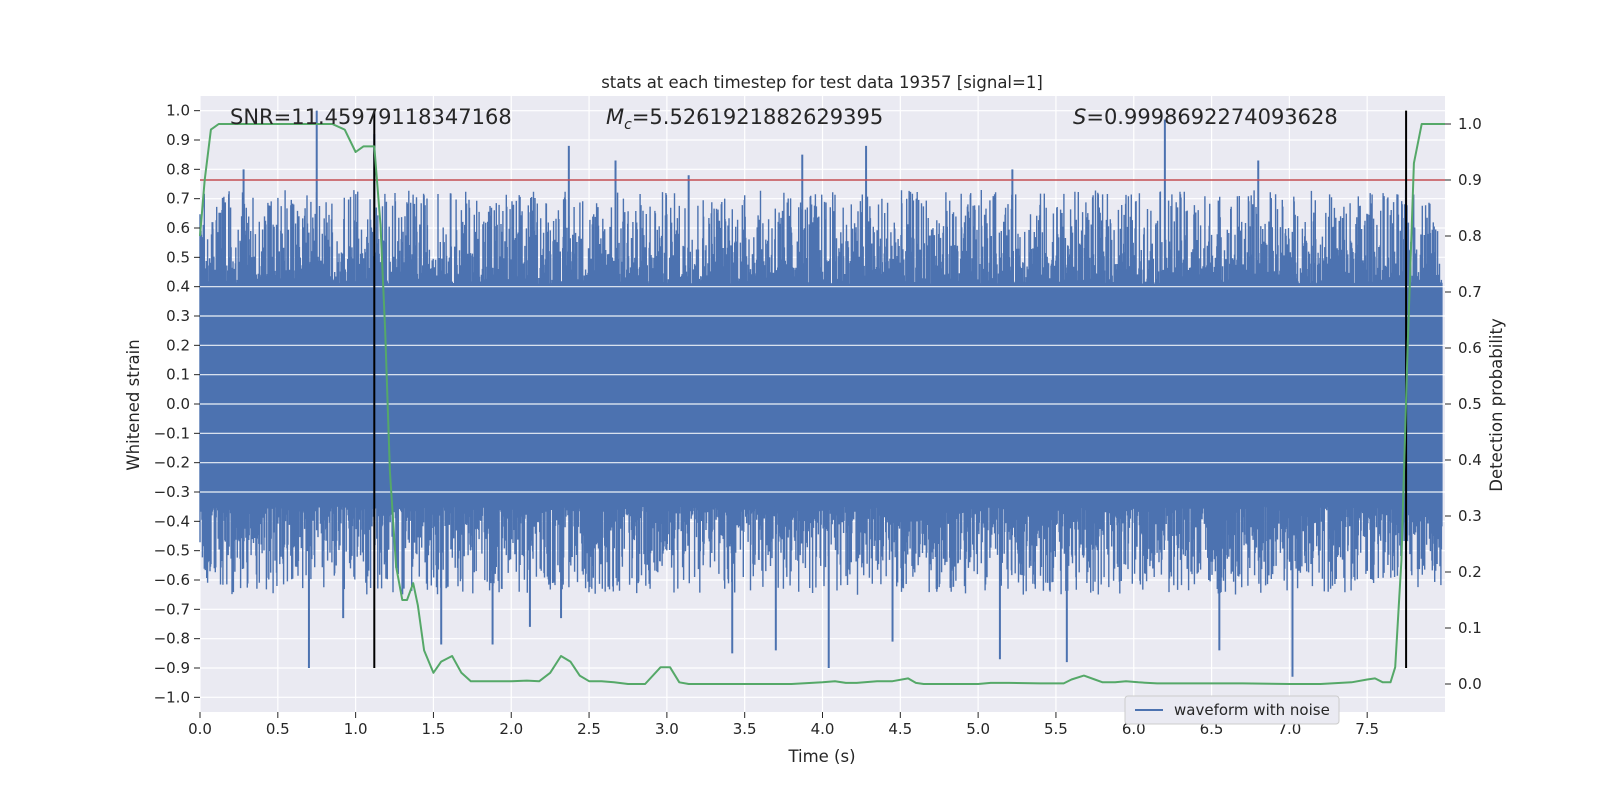 This screenshot has height=800, width=1600. I want to click on legend-box, so click(1232, 710).